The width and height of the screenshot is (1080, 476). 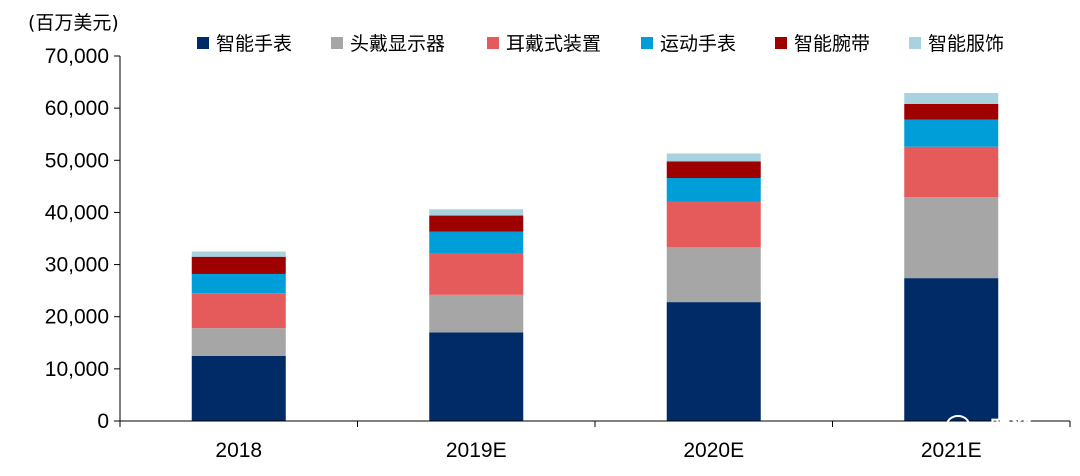 What do you see at coordinates (966, 44) in the screenshot?
I see `legend-label: 智能服饰` at bounding box center [966, 44].